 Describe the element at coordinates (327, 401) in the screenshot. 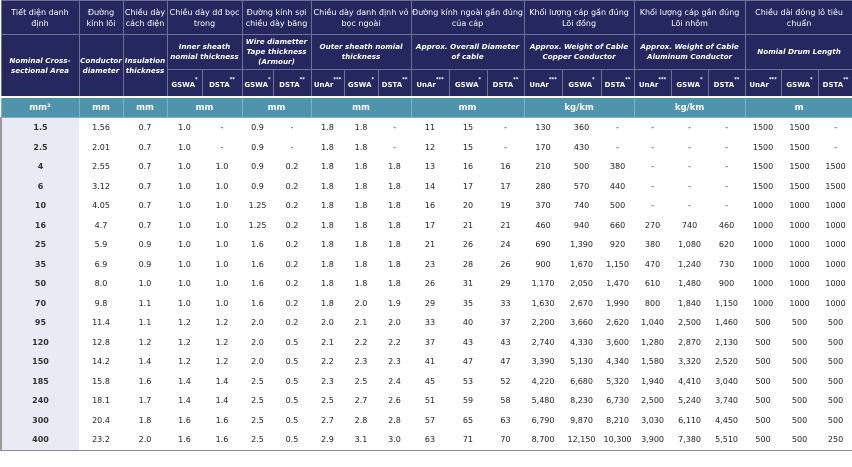

I see `cell-outer-sheath: 2.5` at that location.